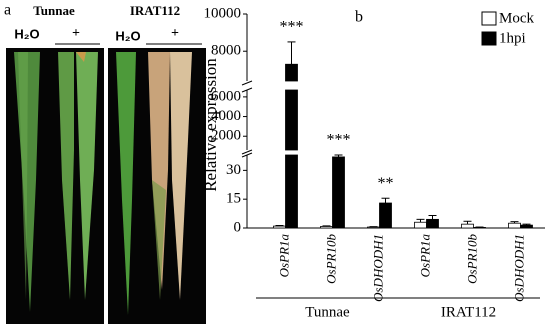 This screenshot has width=550, height=324. Describe the element at coordinates (7, 10) in the screenshot. I see `panel-label: a` at that location.